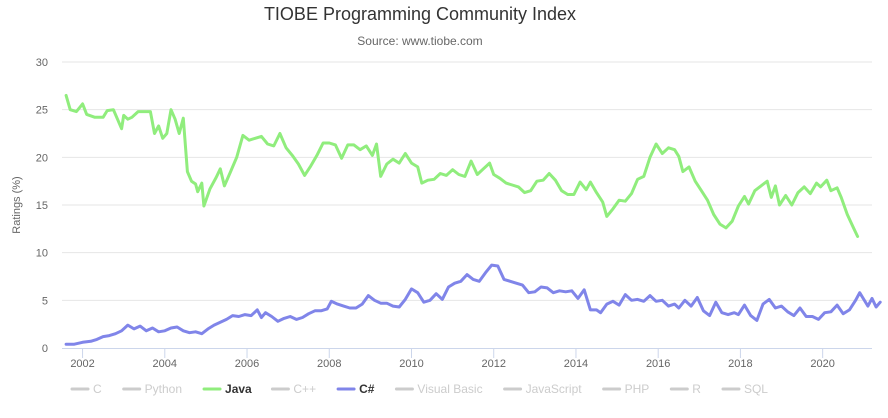 The image size is (888, 418). I want to click on legend-label: Visual Basic, so click(449, 389).